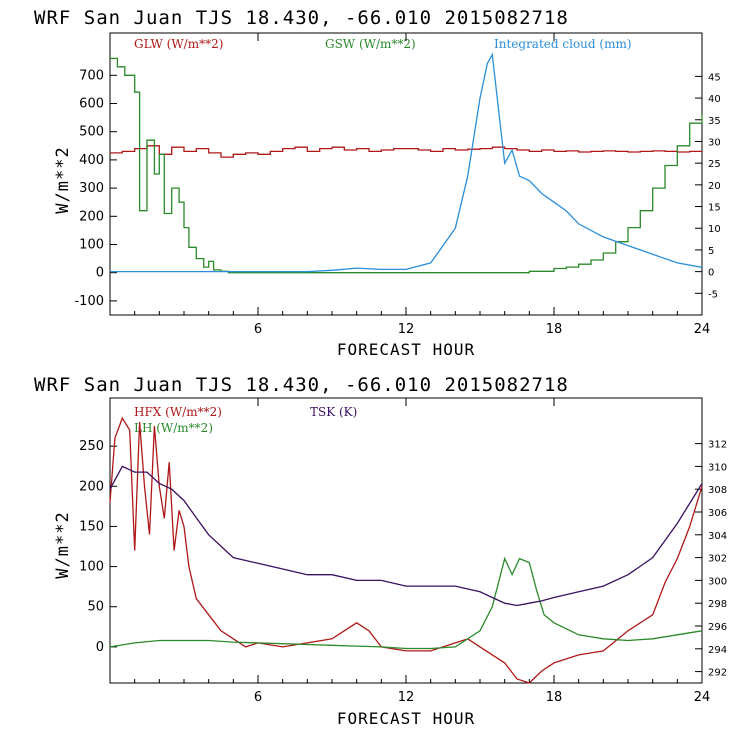 This screenshot has width=740, height=740. I want to click on y2-tick-label: 296, so click(717, 627).